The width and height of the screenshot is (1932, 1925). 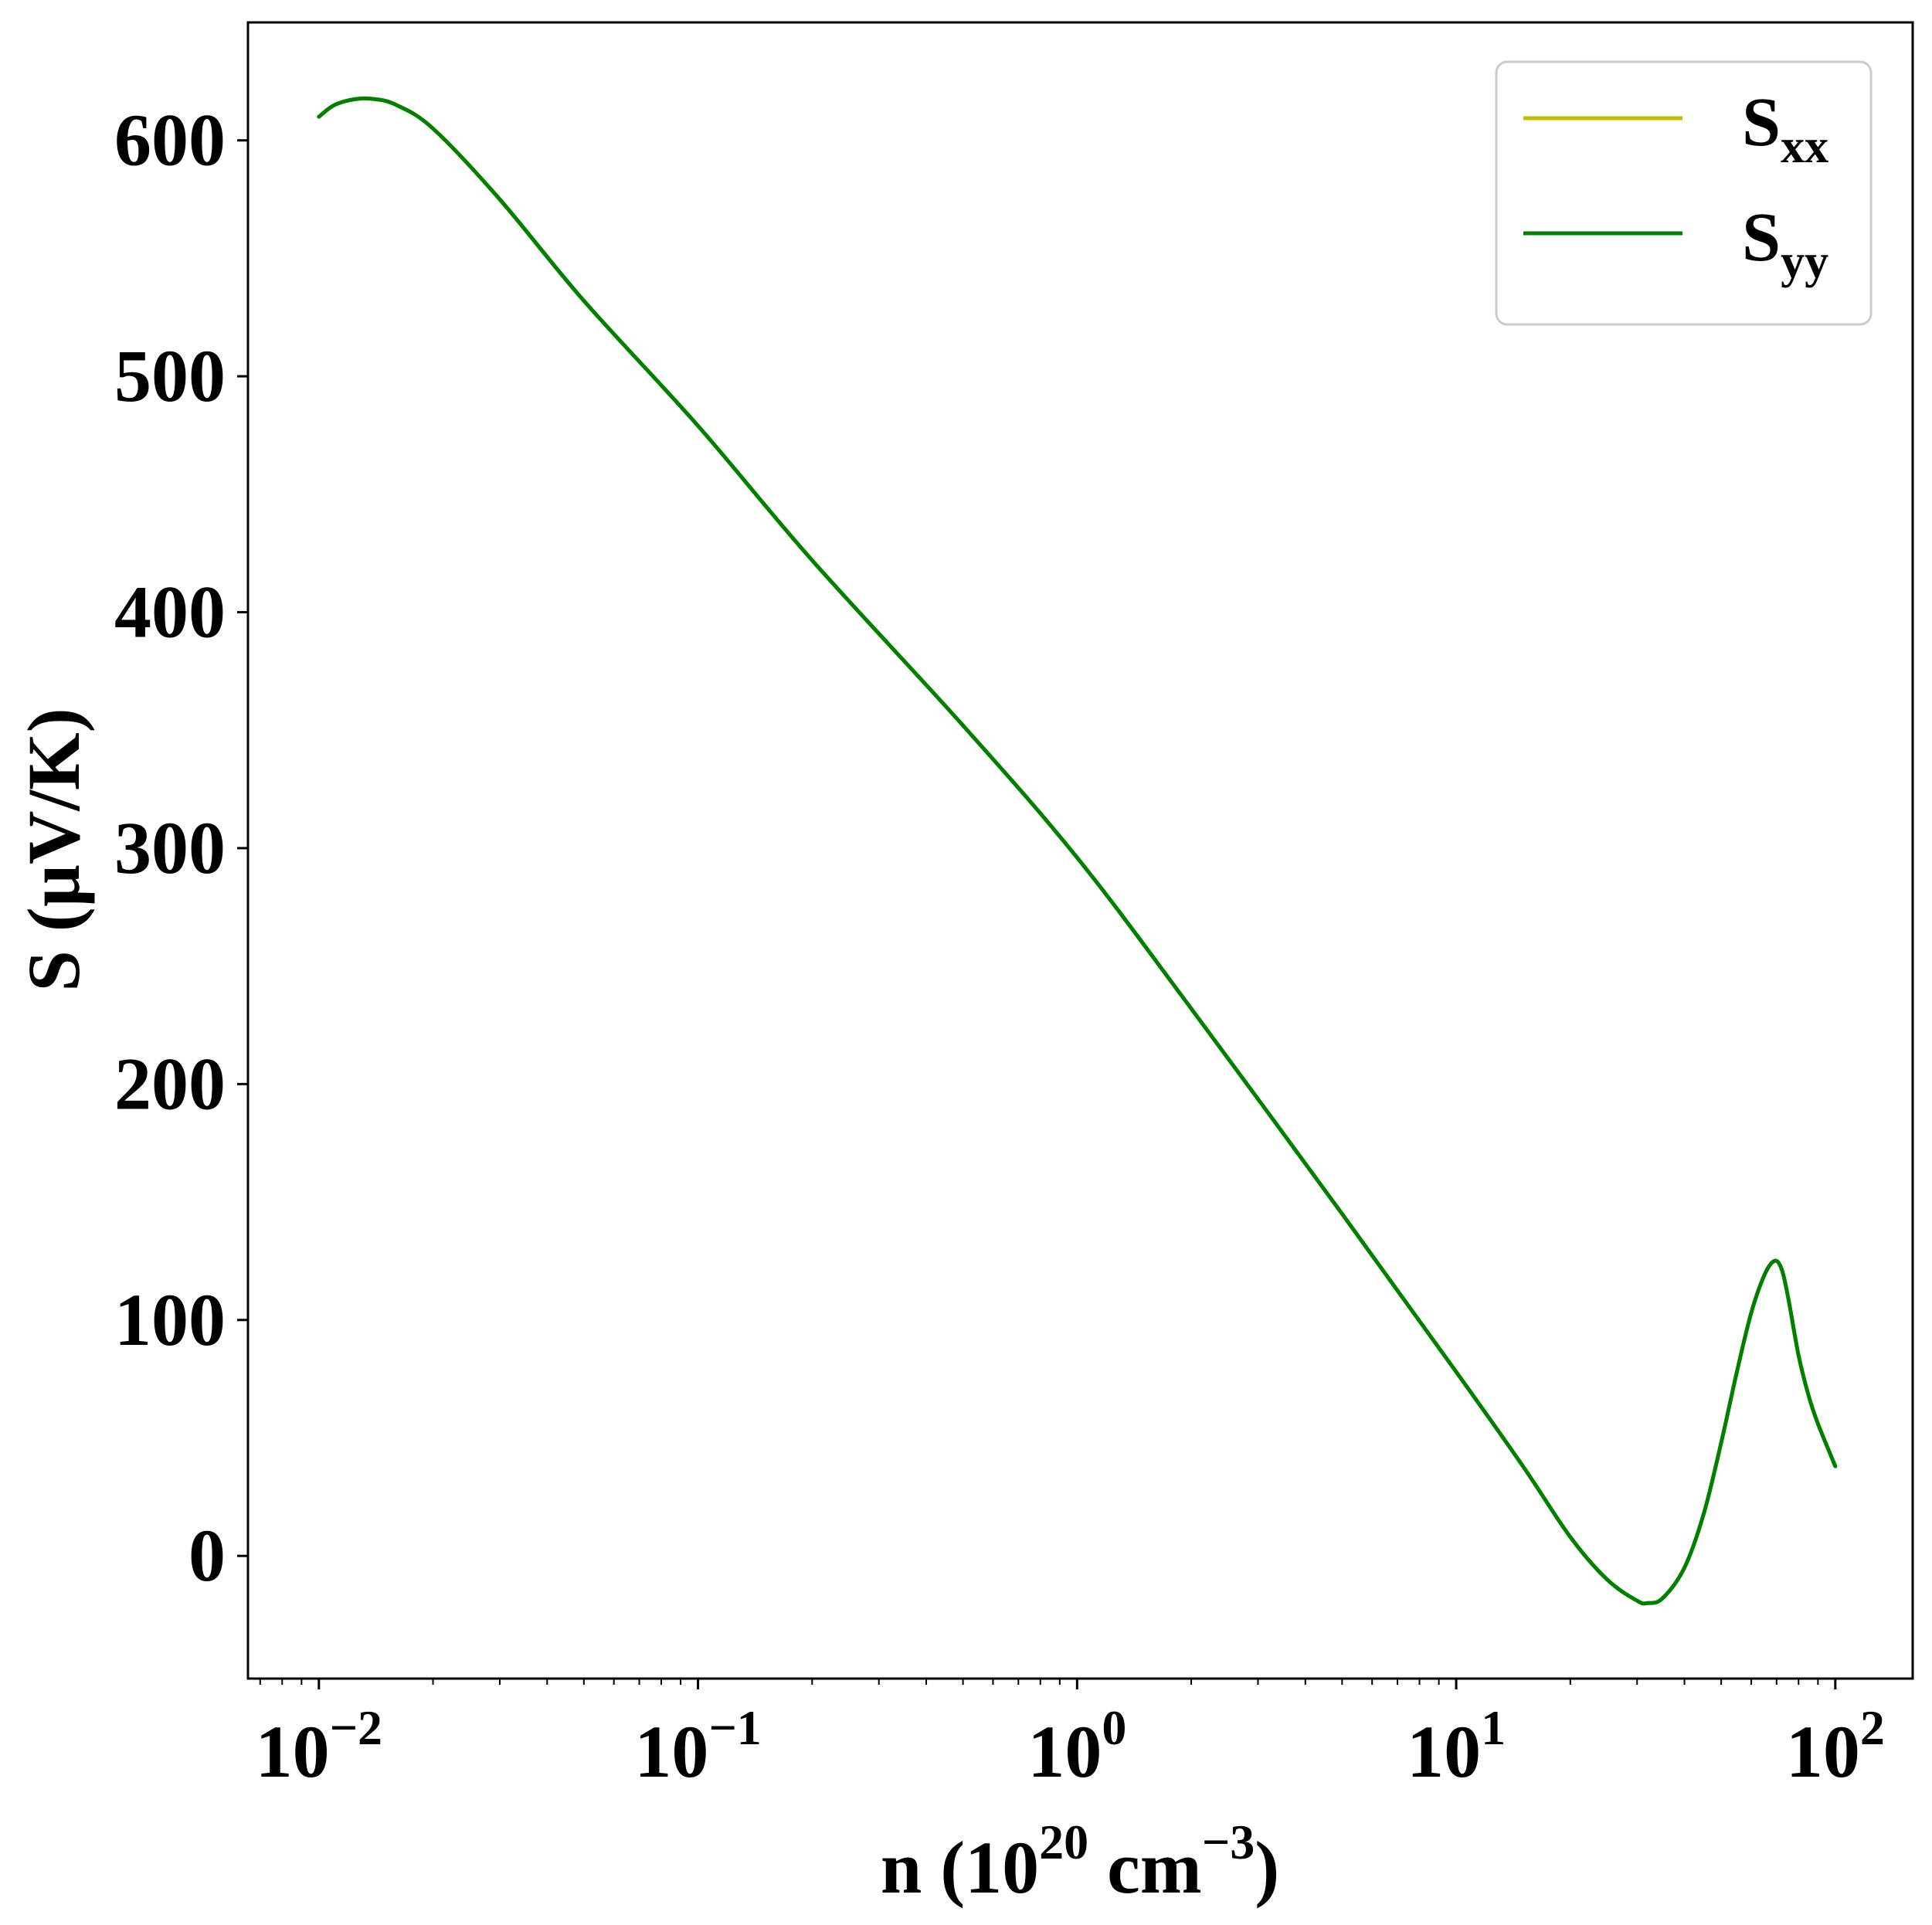 I want to click on legend-label-sxx-main: S, so click(x=1762, y=122).